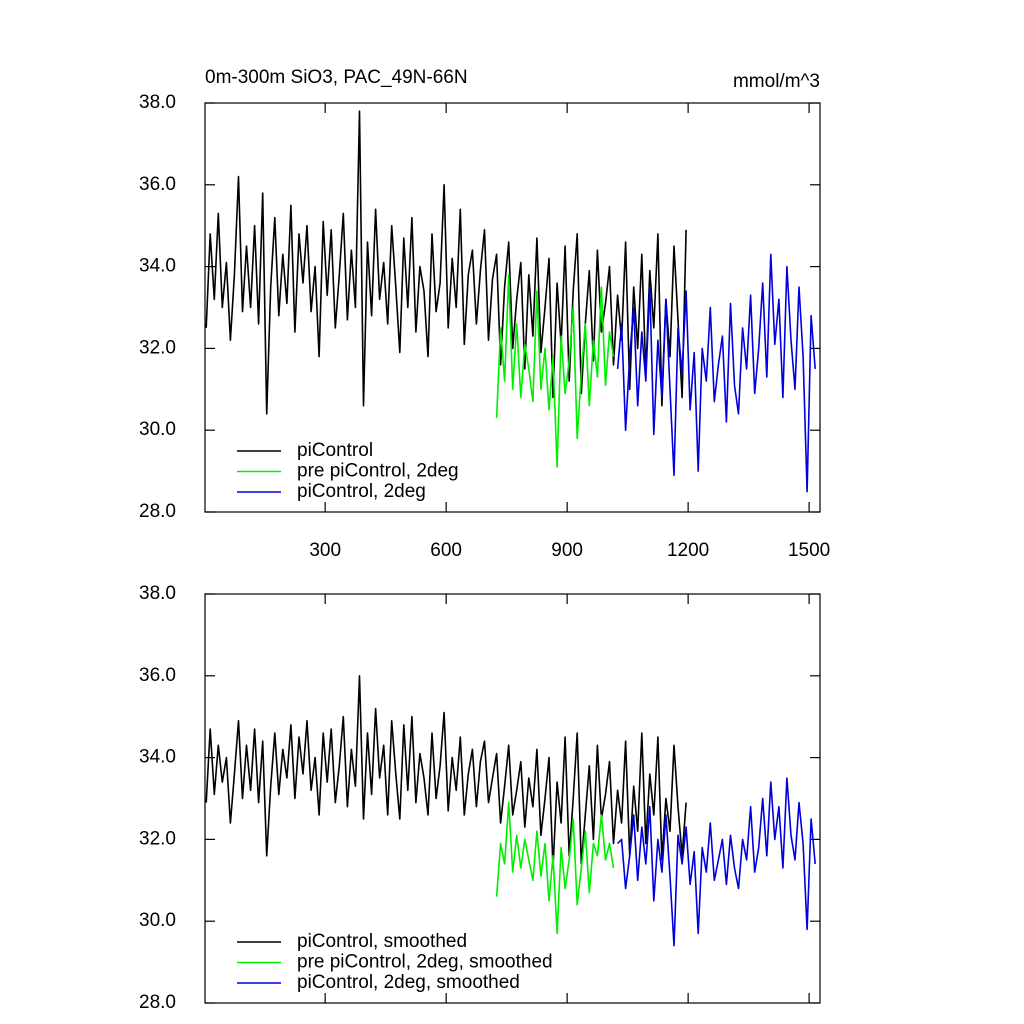 The width and height of the screenshot is (1024, 1024). What do you see at coordinates (688, 550) in the screenshot?
I see `x-tick-label: 1200` at bounding box center [688, 550].